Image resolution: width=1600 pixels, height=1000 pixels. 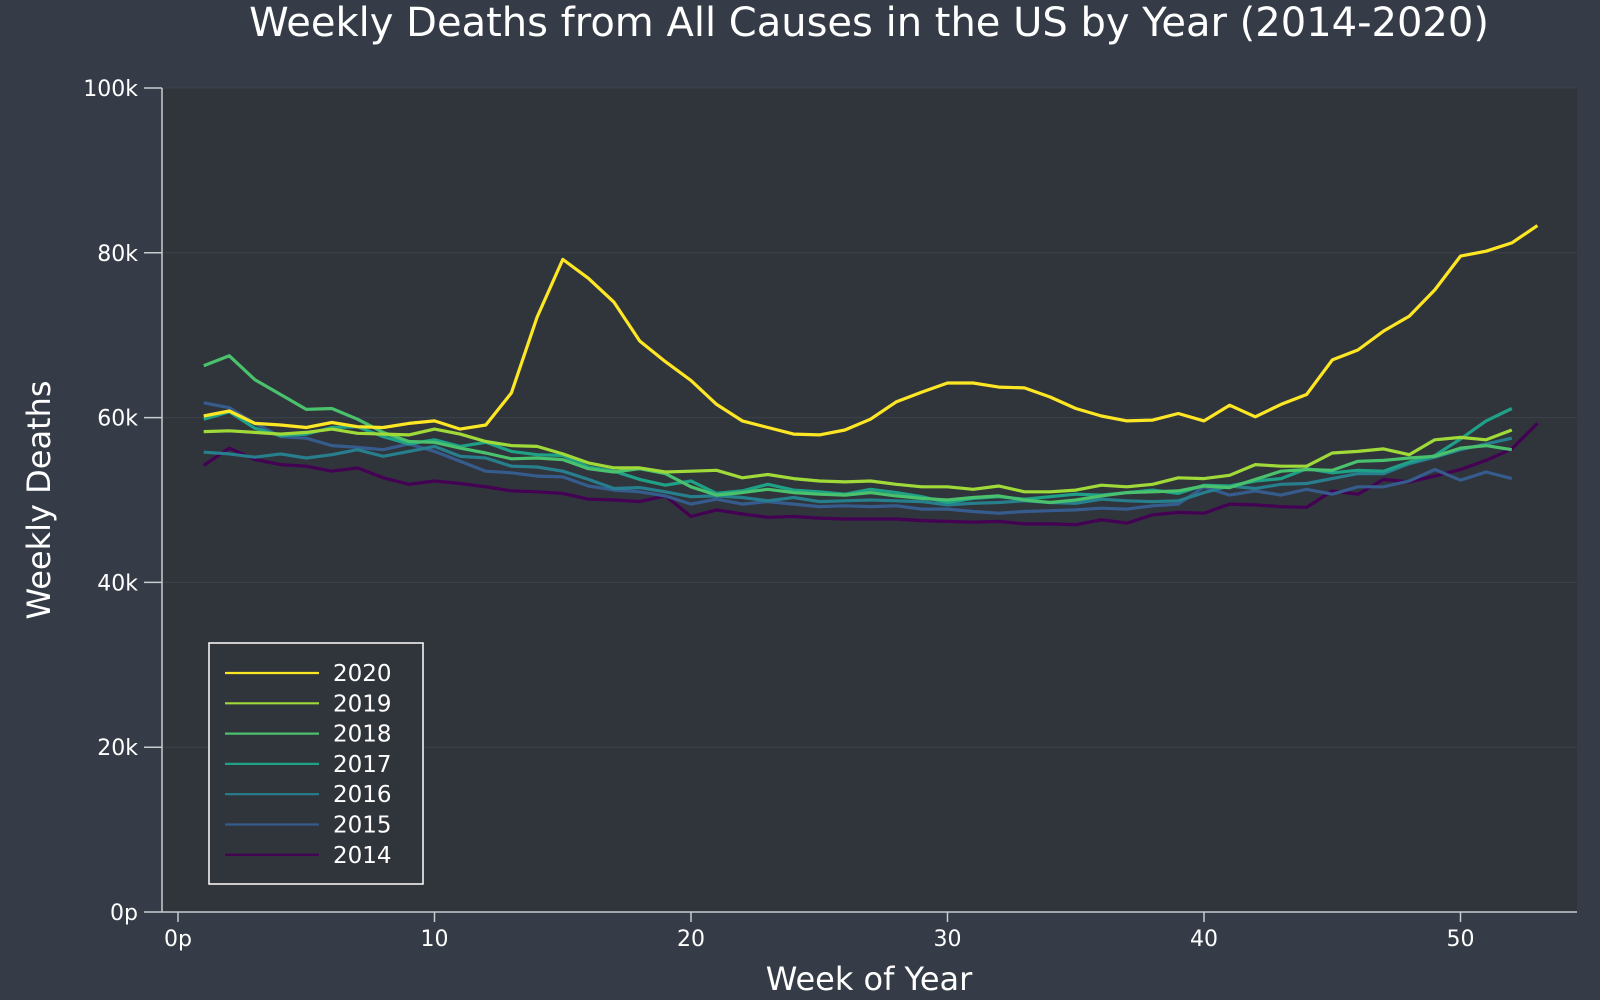 I want to click on legend: 2020 2019 2018 2017 2016 2015 2014, so click(x=316, y=763).